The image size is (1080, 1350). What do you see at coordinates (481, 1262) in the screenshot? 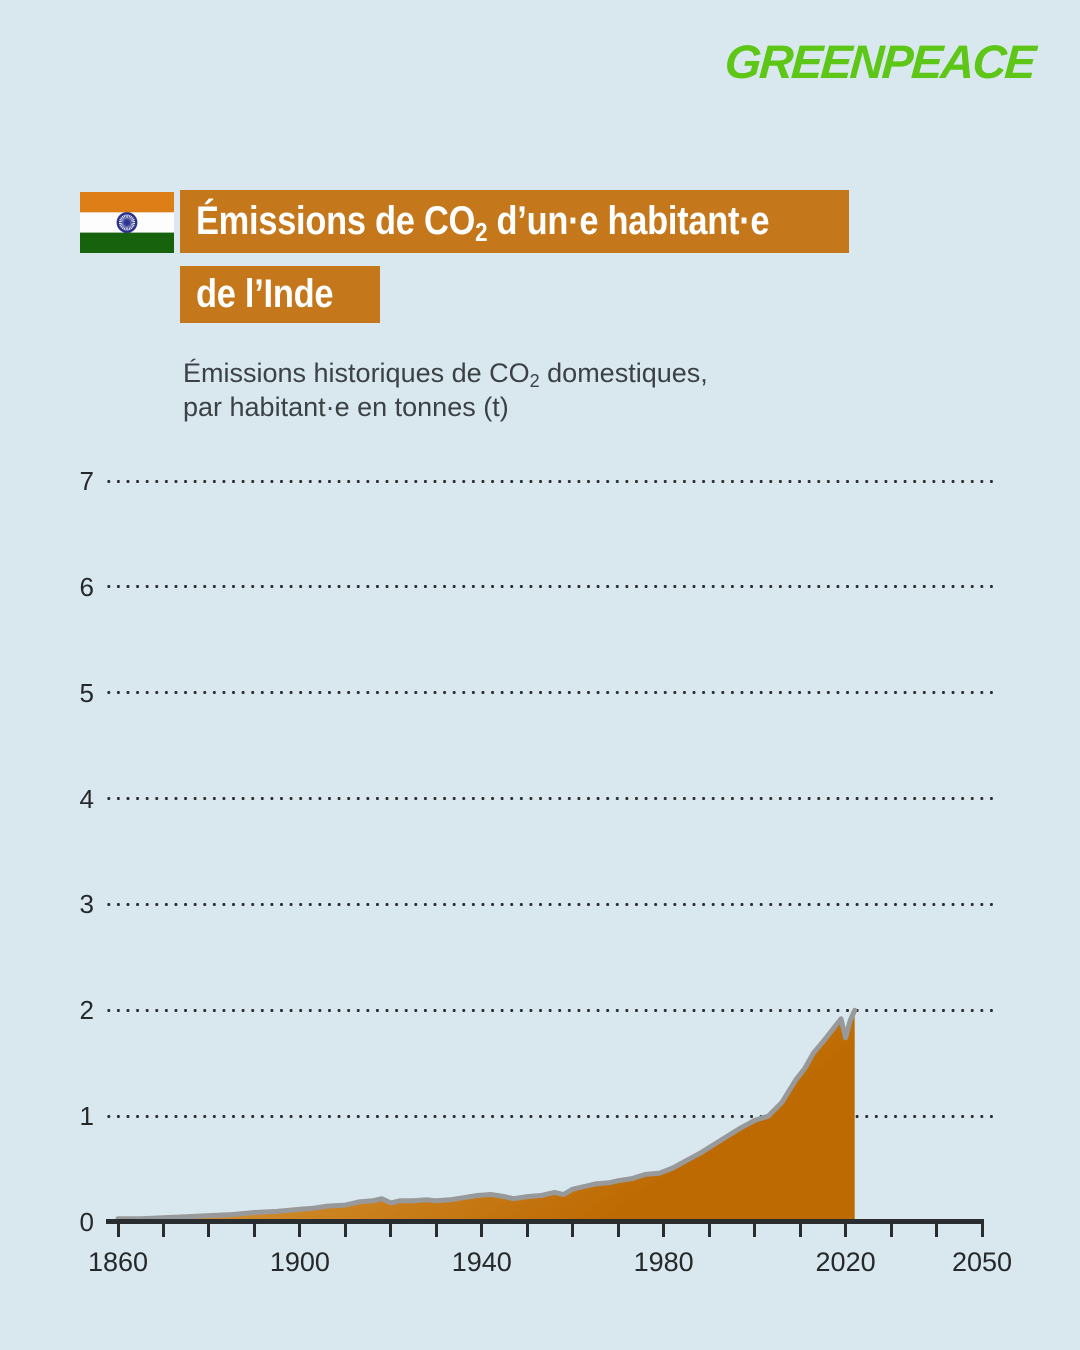
I see `x-axis-label-1940: 1940` at bounding box center [481, 1262].